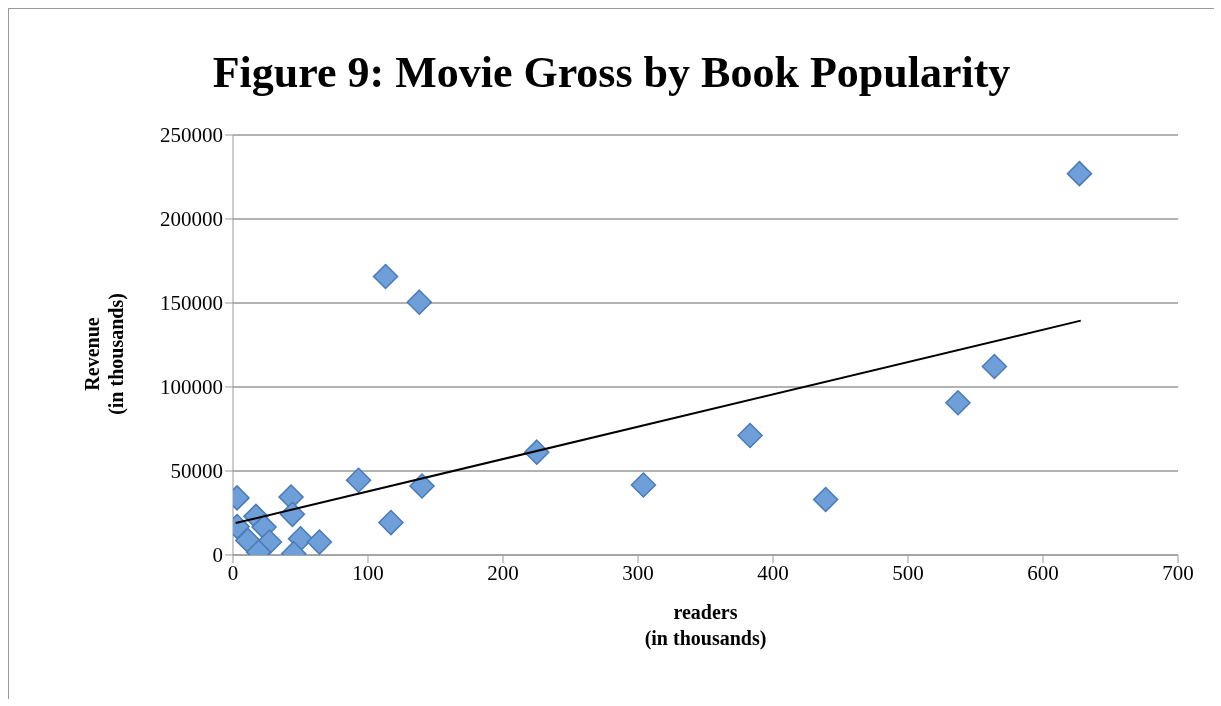 The width and height of the screenshot is (1221, 706). I want to click on x-tick-label: 400, so click(773, 572).